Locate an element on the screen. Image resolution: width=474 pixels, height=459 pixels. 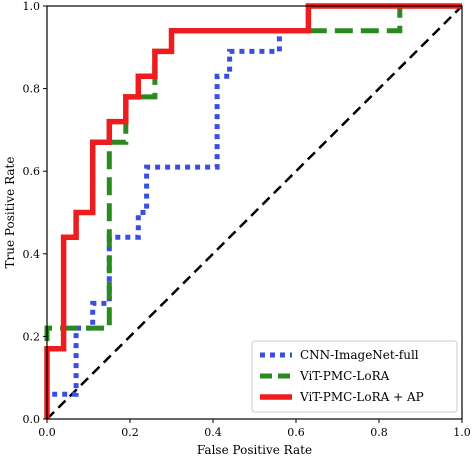
y-tick-label: 0.2 is located at coordinates (32, 336).